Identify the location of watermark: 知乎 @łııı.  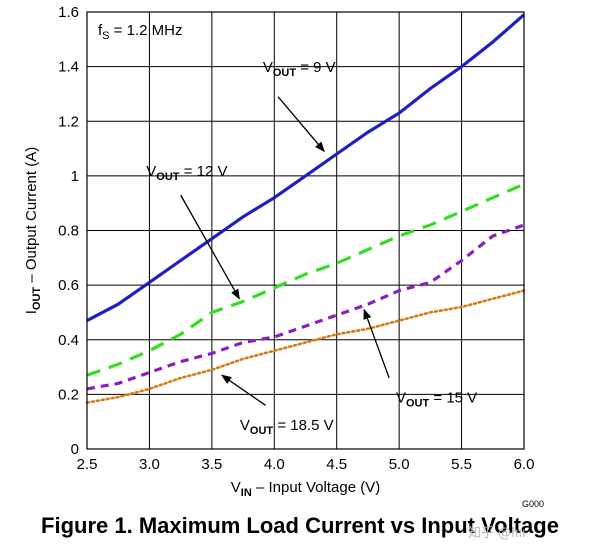
(497, 533).